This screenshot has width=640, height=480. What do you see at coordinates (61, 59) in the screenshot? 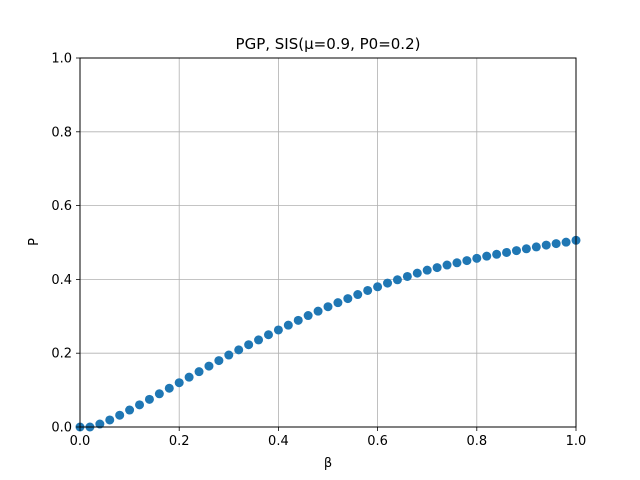
I see `y-tick-label: 1.0` at bounding box center [61, 59].